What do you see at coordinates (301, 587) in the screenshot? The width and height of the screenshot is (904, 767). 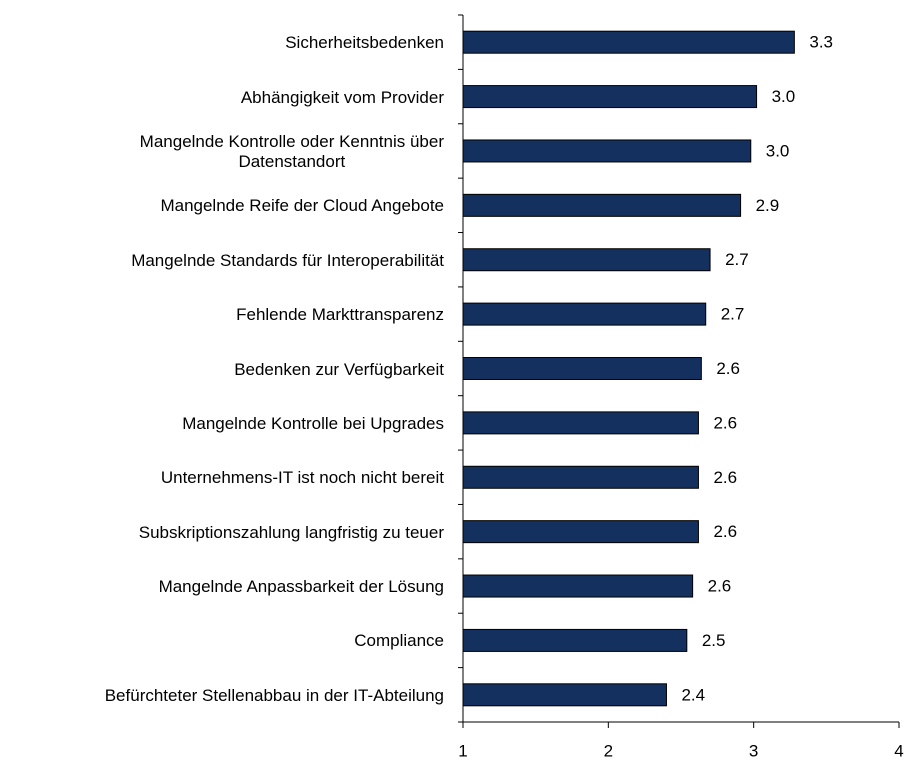 I see `category-label: Mangelnde Anpassbarkeit der Lösung` at bounding box center [301, 587].